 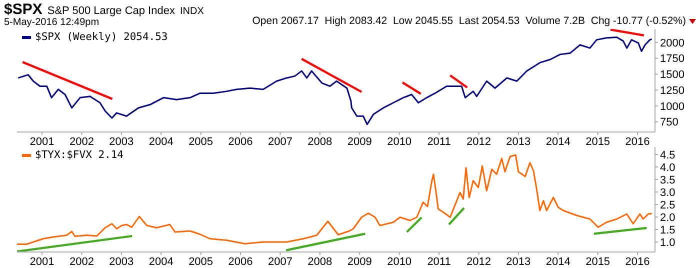 What do you see at coordinates (469, 21) in the screenshot?
I see `text: Open 2067.17 High 2083.42 Low 2045.55 Last 2054.53 Volume 7.2B Chg -10.77 (-0.52%)` at bounding box center [469, 21].